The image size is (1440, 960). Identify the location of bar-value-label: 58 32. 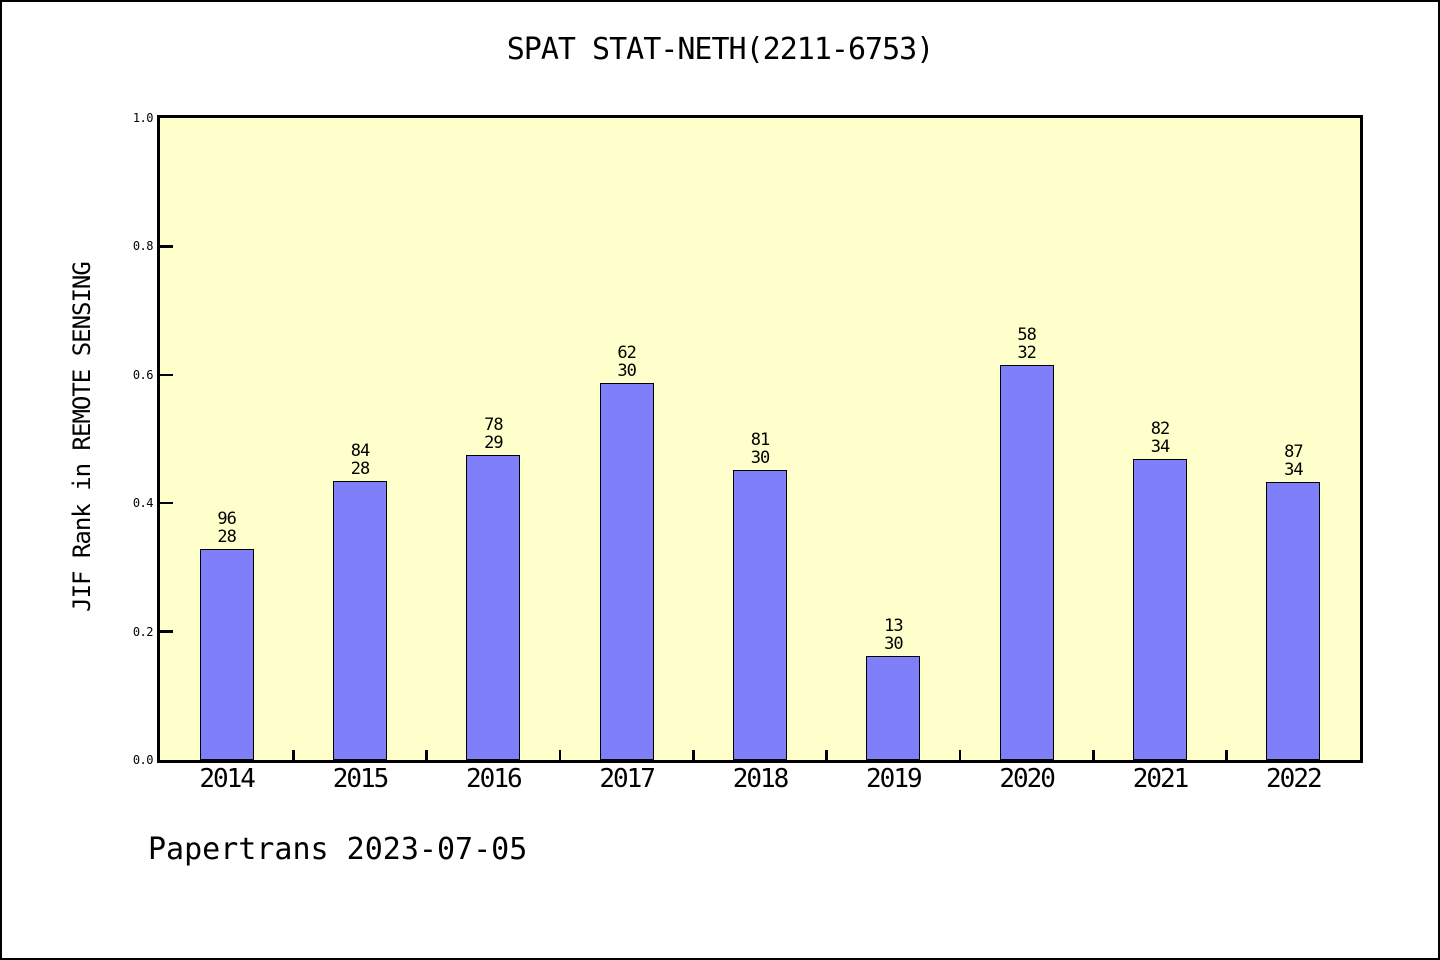
(1027, 344).